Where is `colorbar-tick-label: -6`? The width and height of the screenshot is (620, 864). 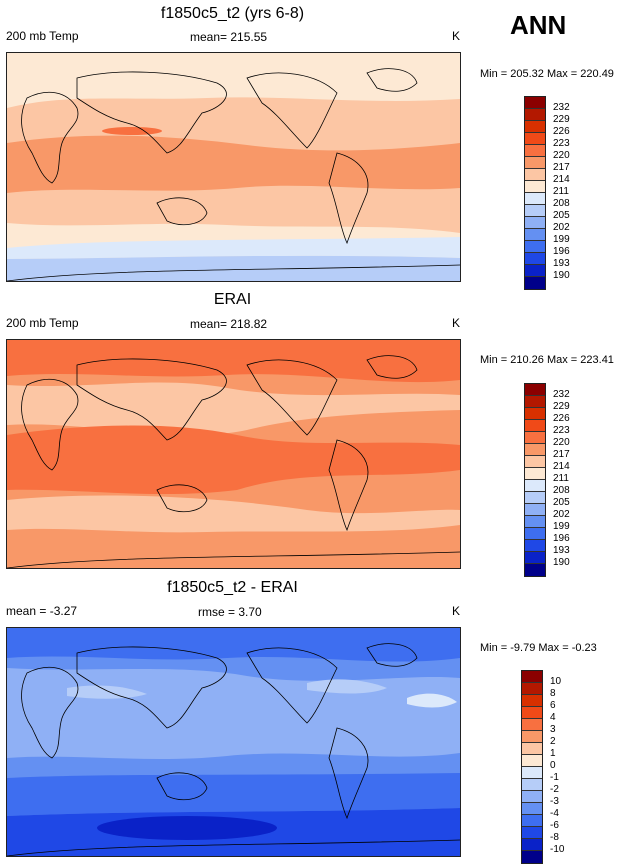
colorbar-tick-label: -6 is located at coordinates (554, 825).